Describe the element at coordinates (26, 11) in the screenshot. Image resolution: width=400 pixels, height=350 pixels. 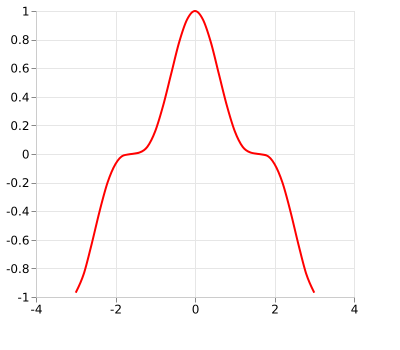
I see `y-tick-label: 1` at that location.